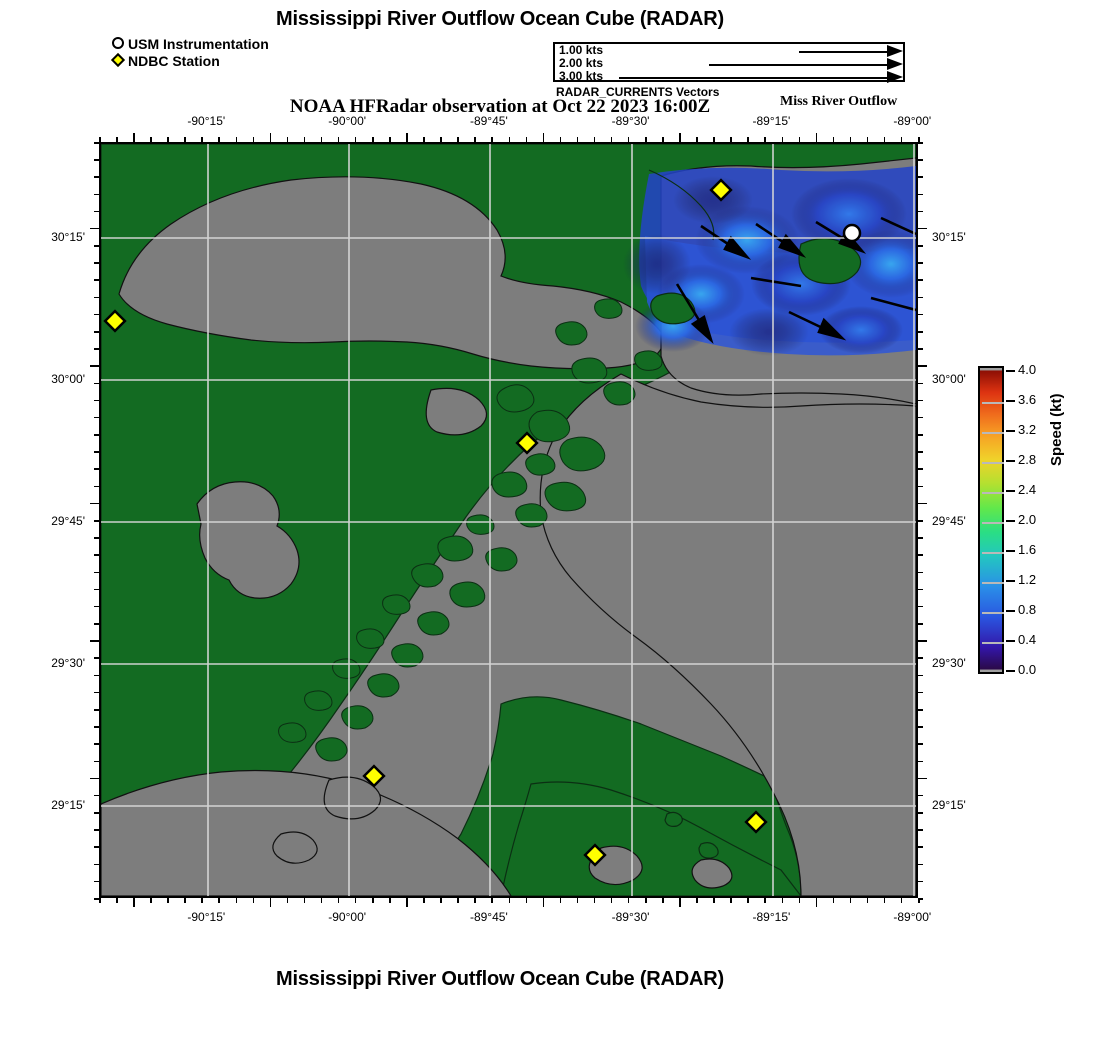 The image size is (1100, 1050). What do you see at coordinates (488, 121) in the screenshot?
I see `x-axis-label: -89°45'` at bounding box center [488, 121].